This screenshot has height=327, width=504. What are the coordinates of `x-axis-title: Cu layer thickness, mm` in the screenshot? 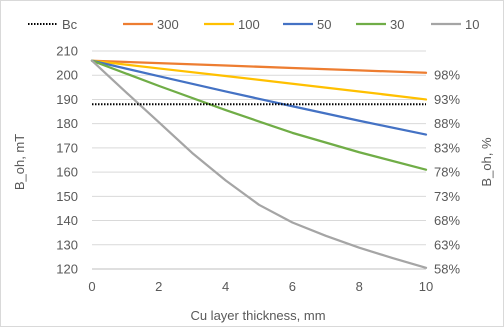 It's located at (257, 315).